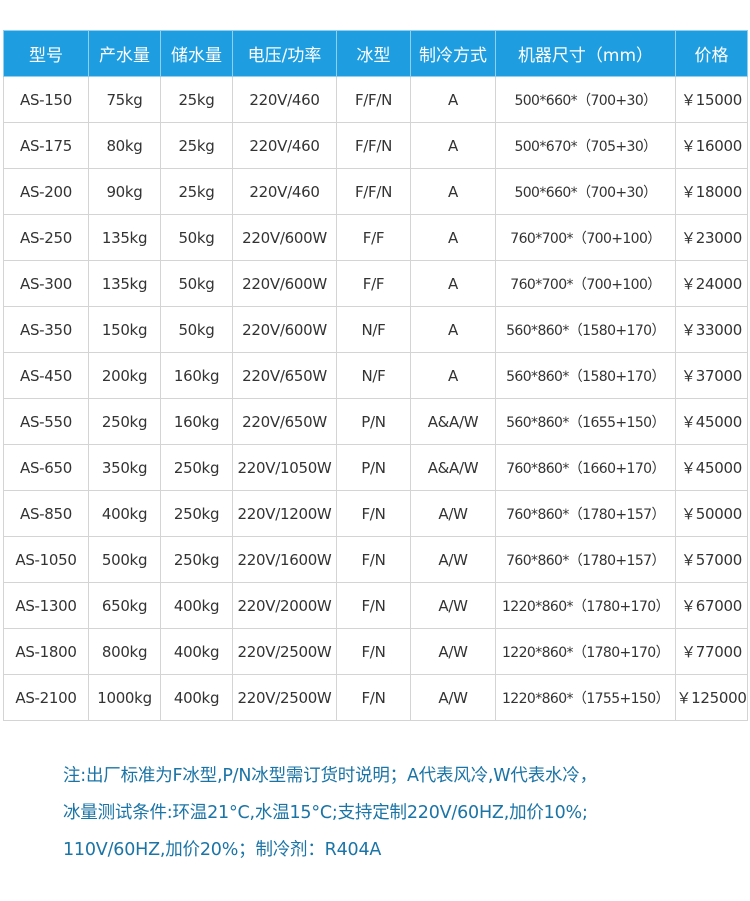 This screenshot has height=901, width=750. I want to click on cell-price: ￥15000, so click(711, 99).